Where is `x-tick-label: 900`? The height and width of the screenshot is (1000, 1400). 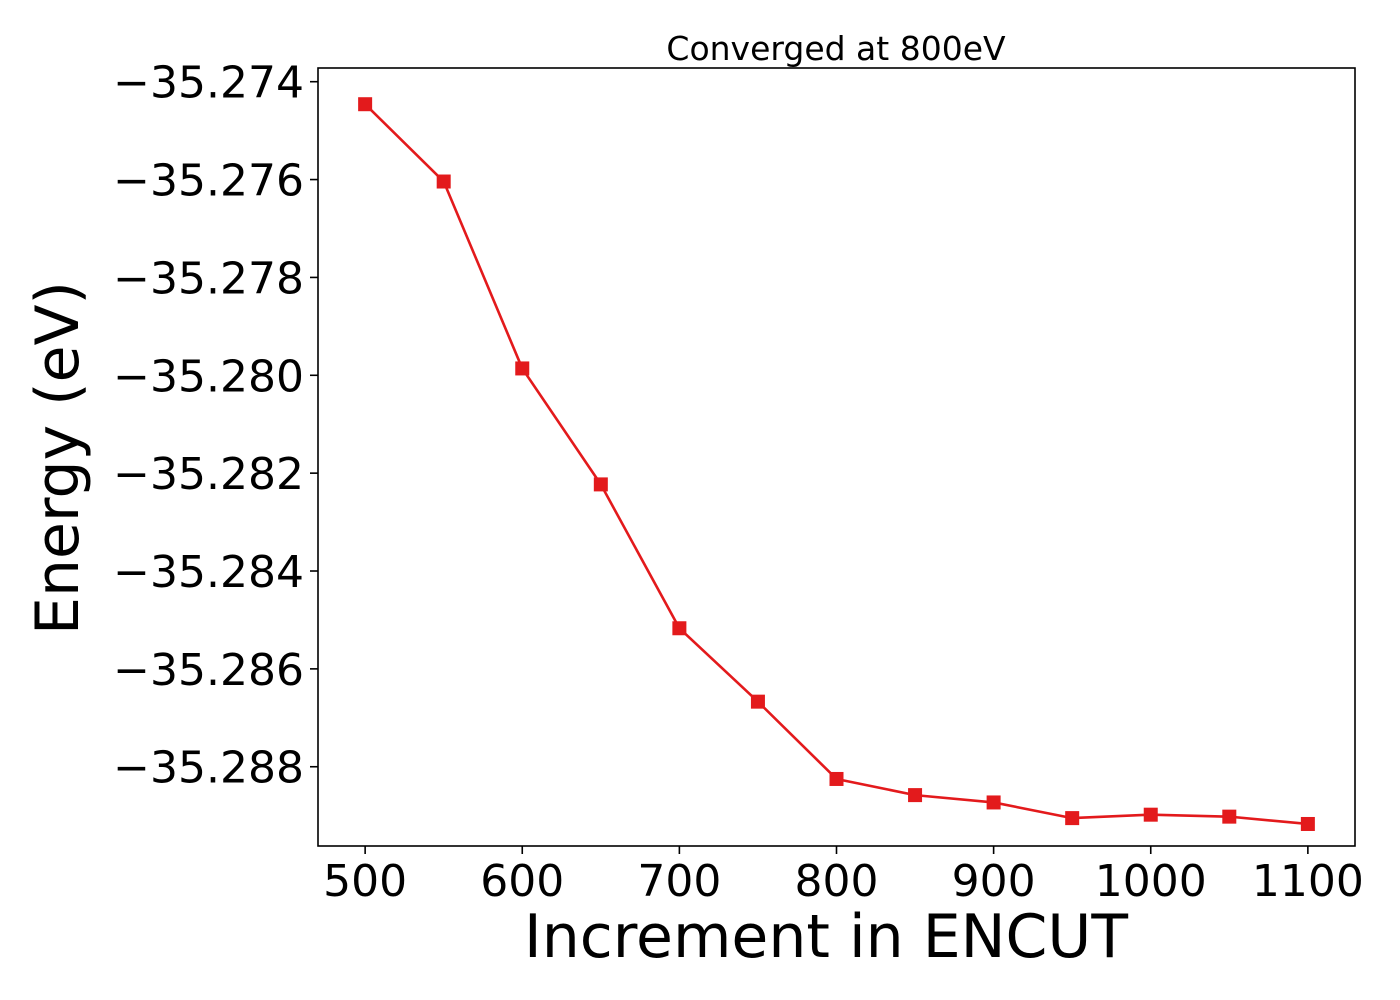 x-tick-label: 900 is located at coordinates (994, 881).